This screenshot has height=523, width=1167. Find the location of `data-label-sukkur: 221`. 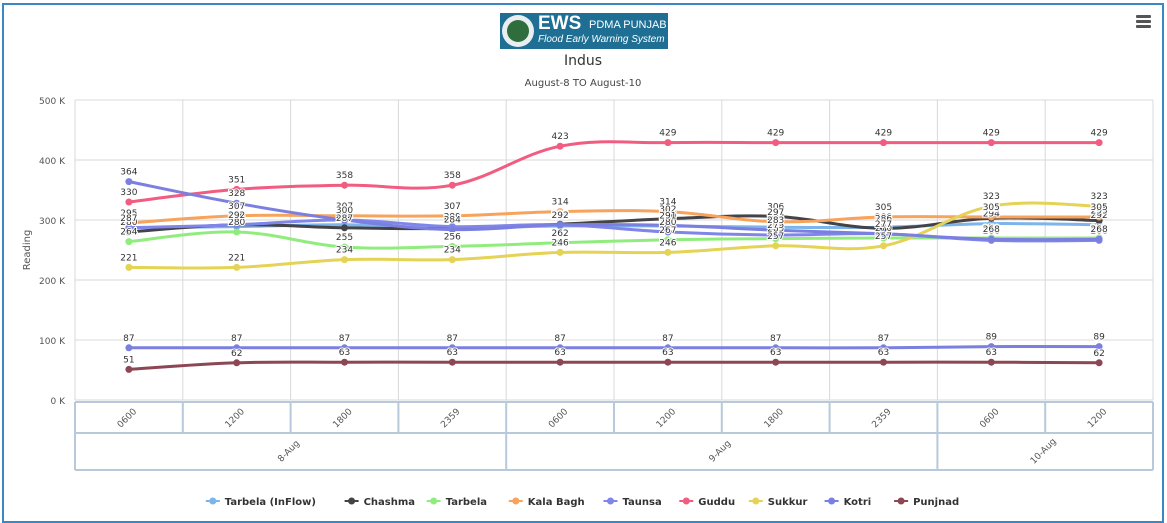

data-label-sukkur: 221 is located at coordinates (128, 258).